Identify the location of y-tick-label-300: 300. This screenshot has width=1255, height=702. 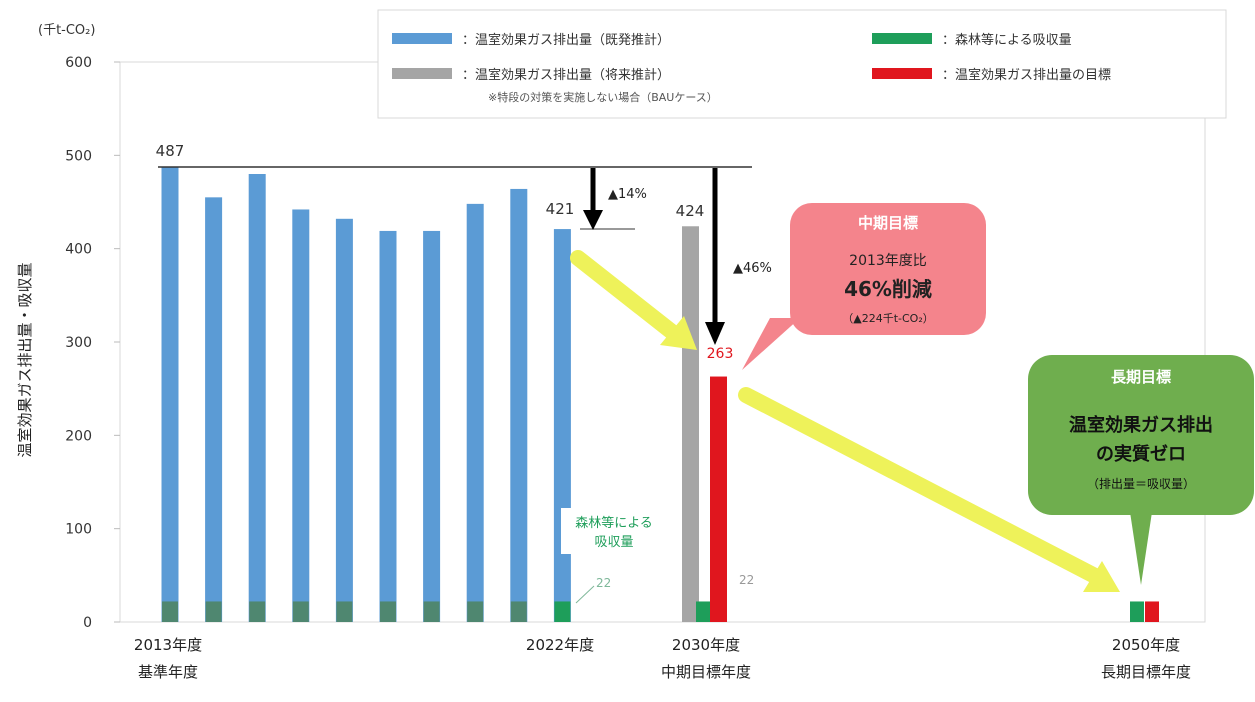
(78, 343).